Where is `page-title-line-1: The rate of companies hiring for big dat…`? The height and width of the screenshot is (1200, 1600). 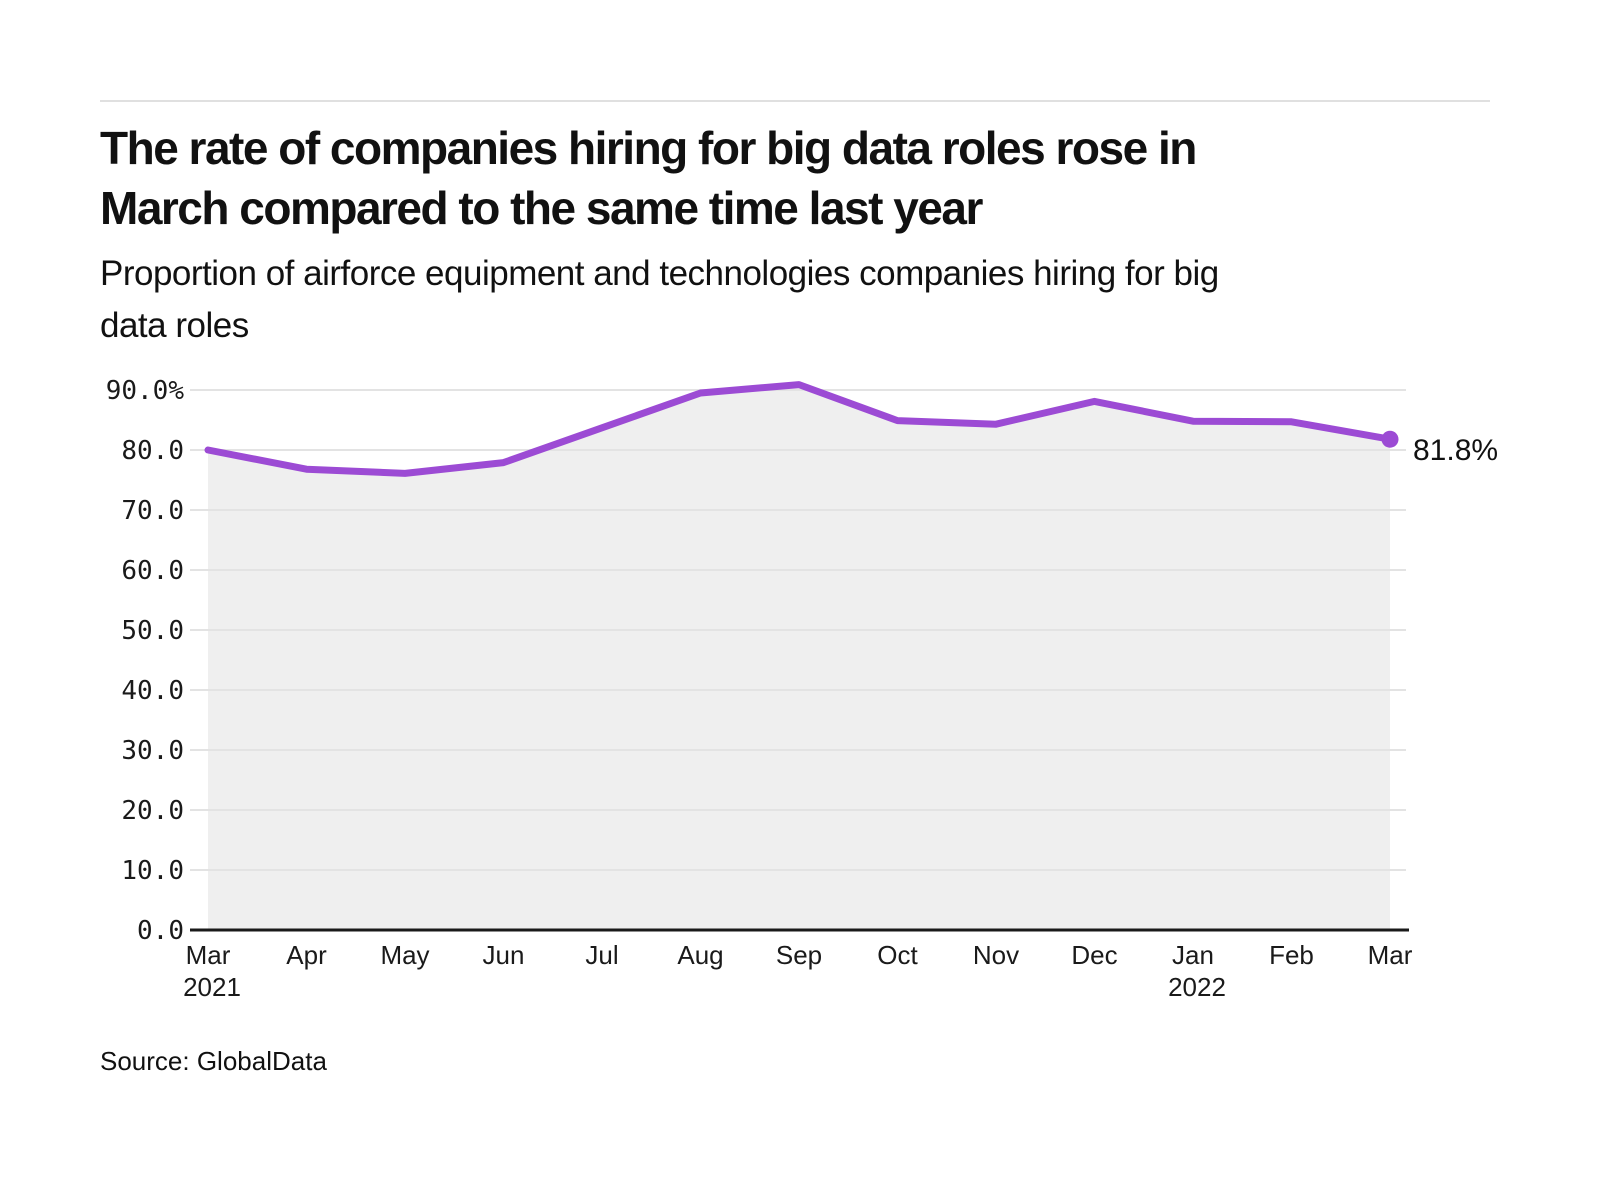 page-title-line-1: The rate of companies hiring for big dat… is located at coordinates (648, 148).